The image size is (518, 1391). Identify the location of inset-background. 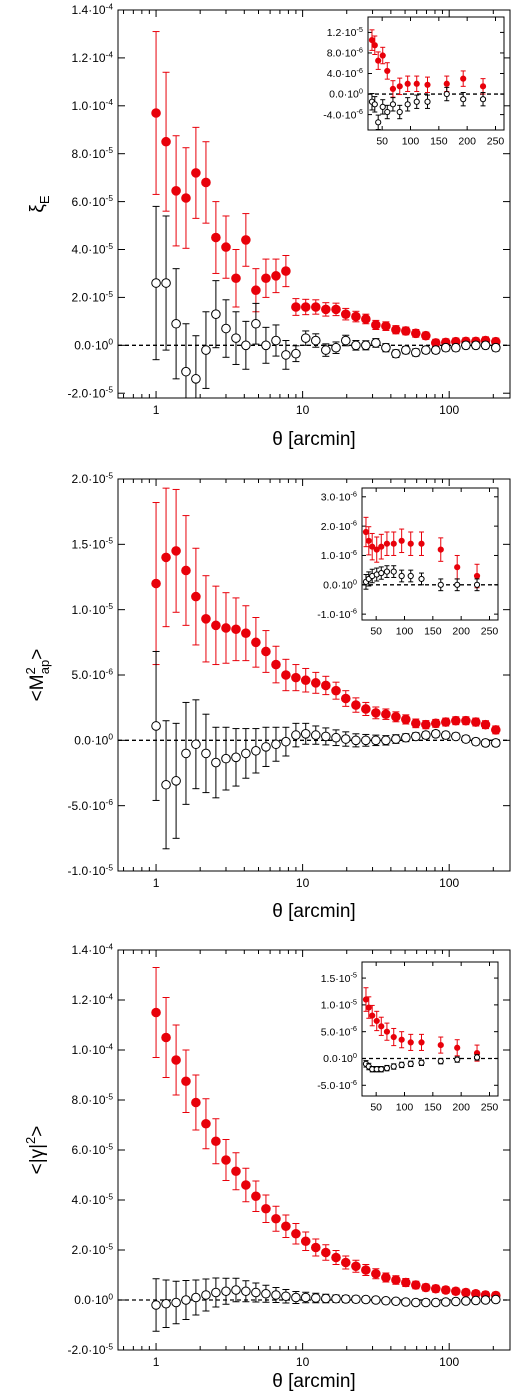
(430, 1029).